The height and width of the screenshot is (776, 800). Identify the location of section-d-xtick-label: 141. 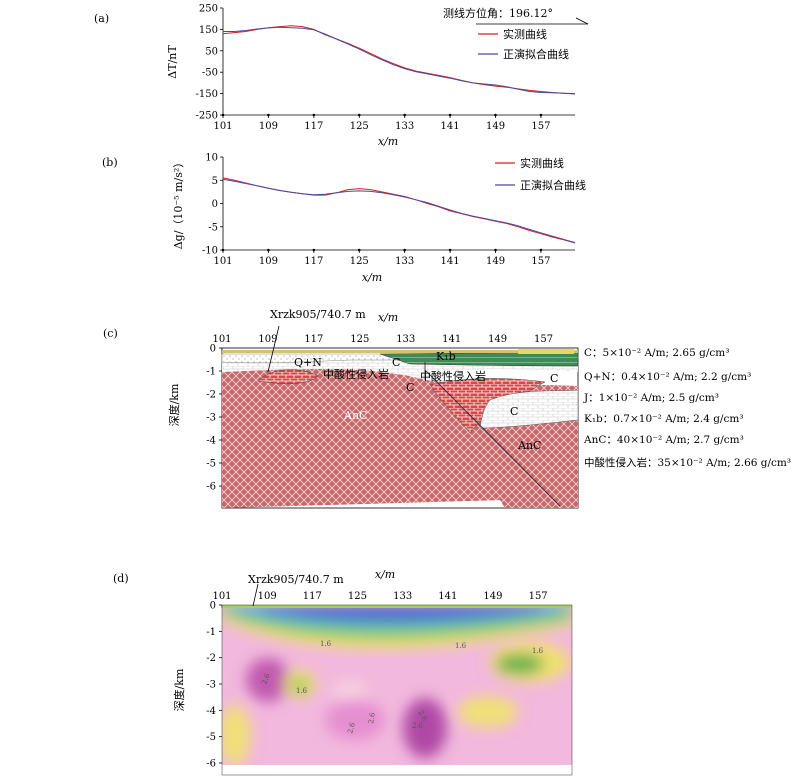
(447, 596).